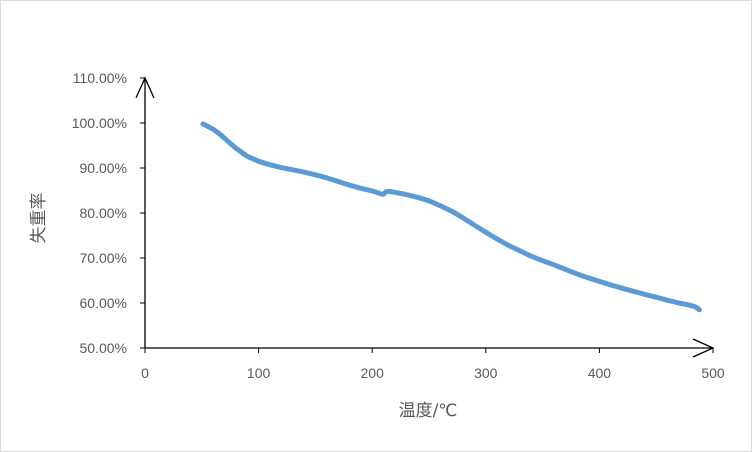 This screenshot has width=752, height=452. What do you see at coordinates (486, 373) in the screenshot?
I see `x-tick-label: 300` at bounding box center [486, 373].